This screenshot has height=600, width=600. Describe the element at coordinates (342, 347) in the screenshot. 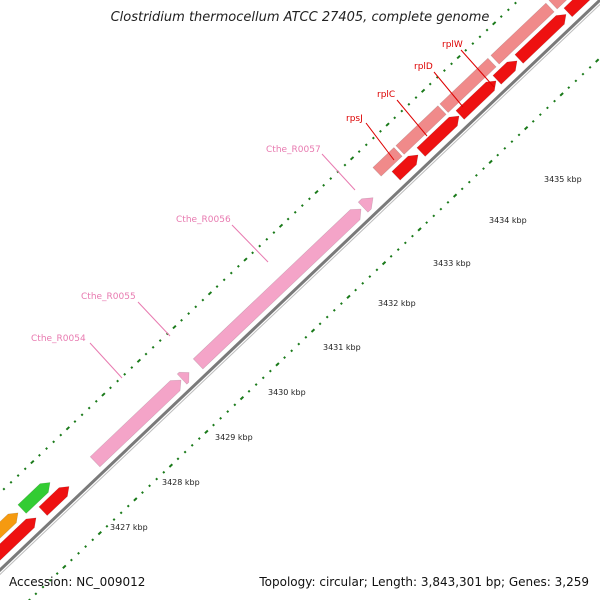

I see `ruler-tick-label: 3431 kbp` at that location.